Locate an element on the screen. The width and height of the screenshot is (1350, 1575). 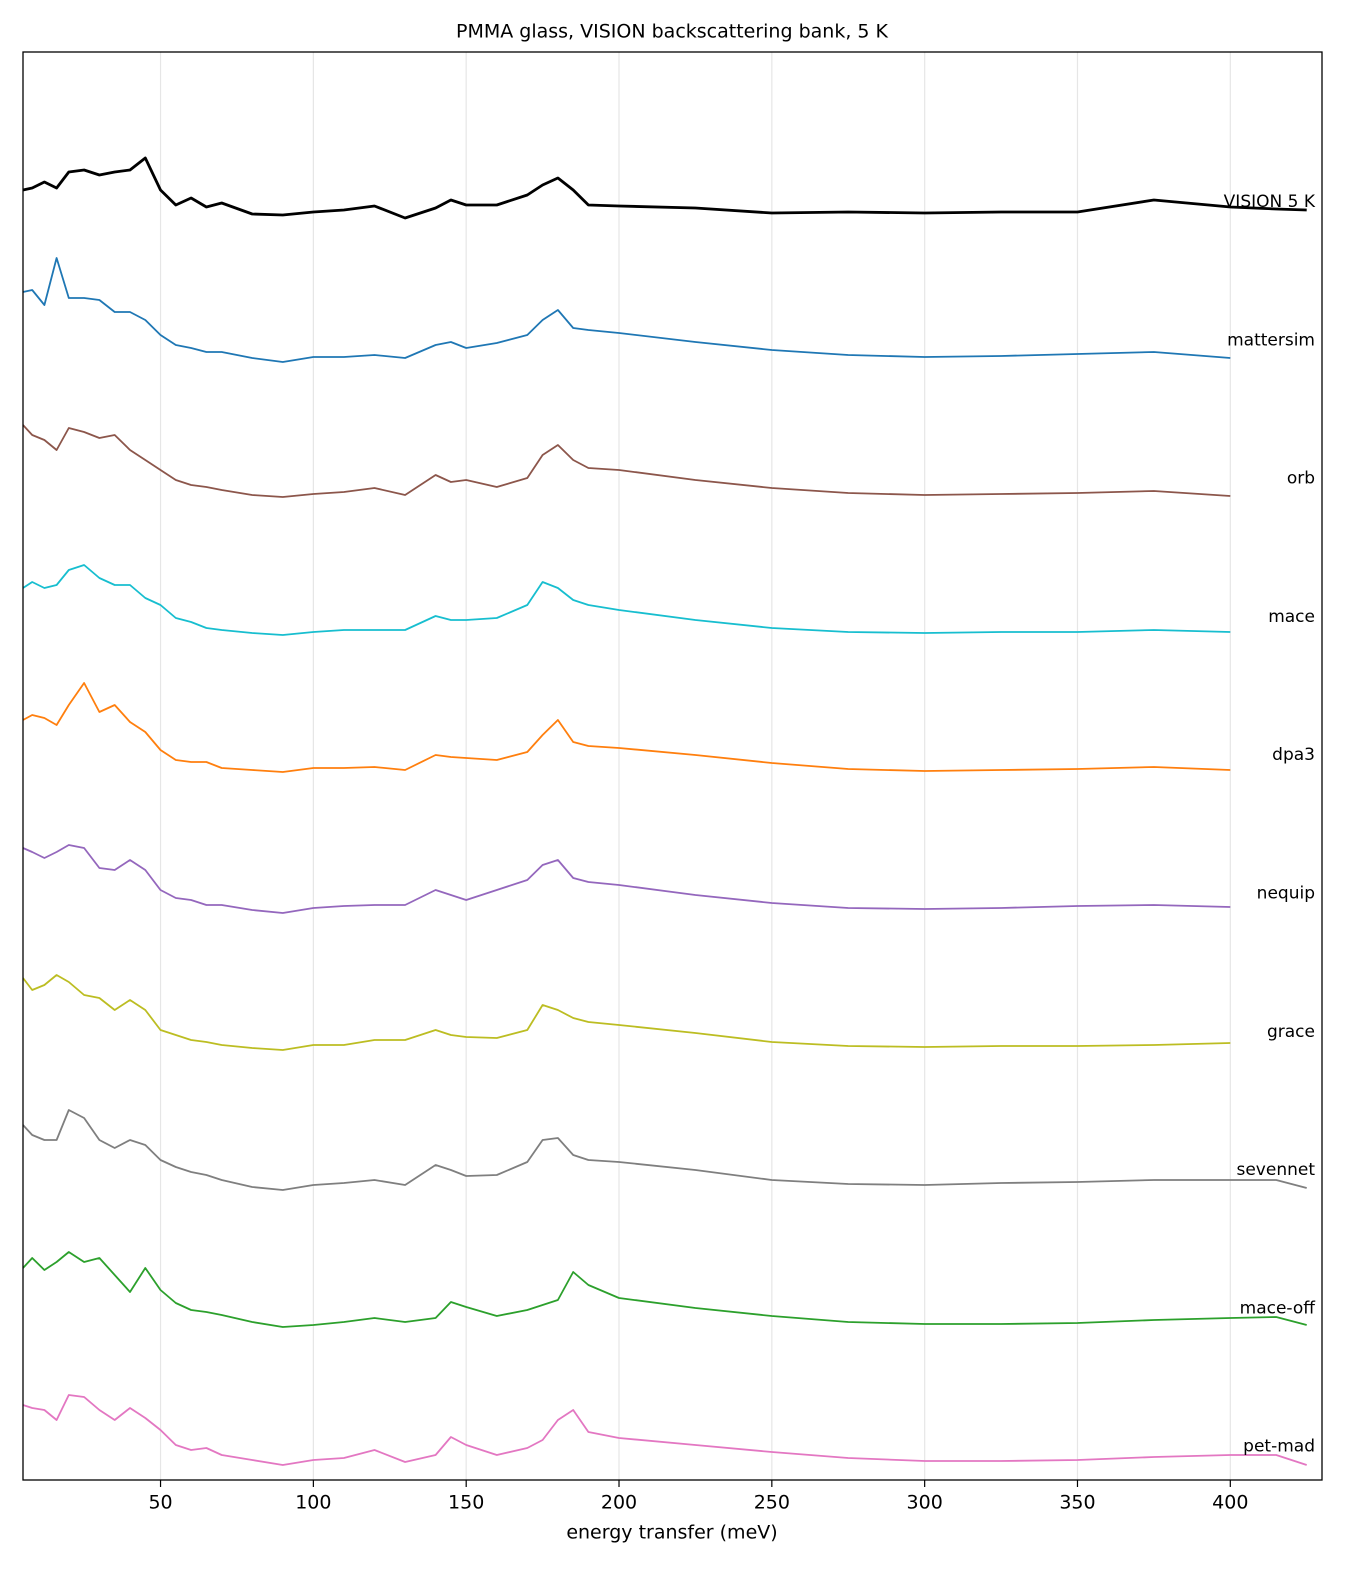
x-axis-label: energy transfer (meV) is located at coordinates (671, 1533).